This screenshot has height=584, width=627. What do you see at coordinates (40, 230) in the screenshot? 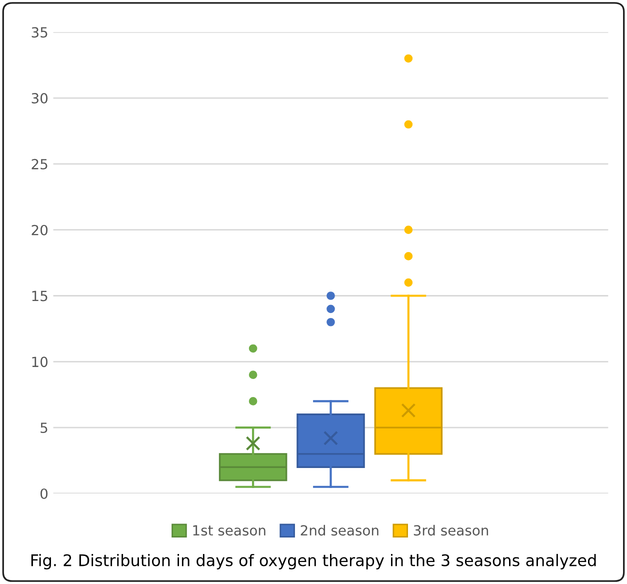
I see `y-tick-label: 20` at bounding box center [40, 230].